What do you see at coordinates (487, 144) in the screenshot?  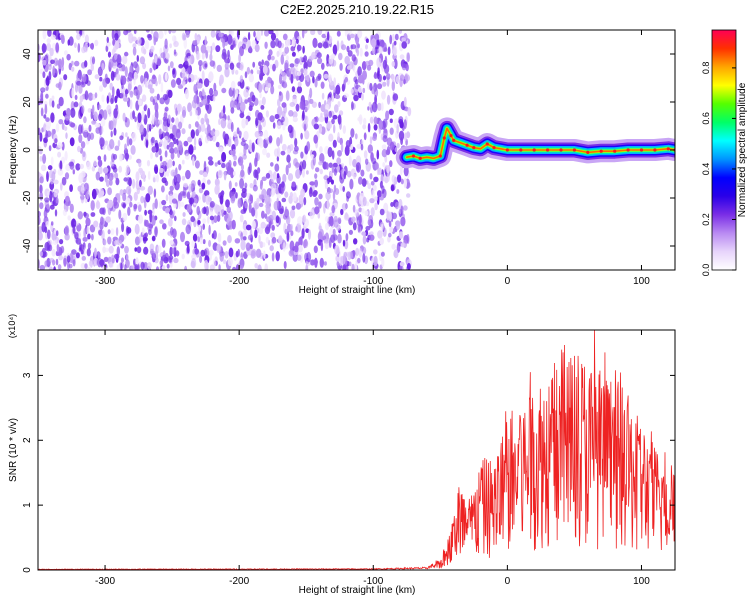 I see `signal-peak-dot` at bounding box center [487, 144].